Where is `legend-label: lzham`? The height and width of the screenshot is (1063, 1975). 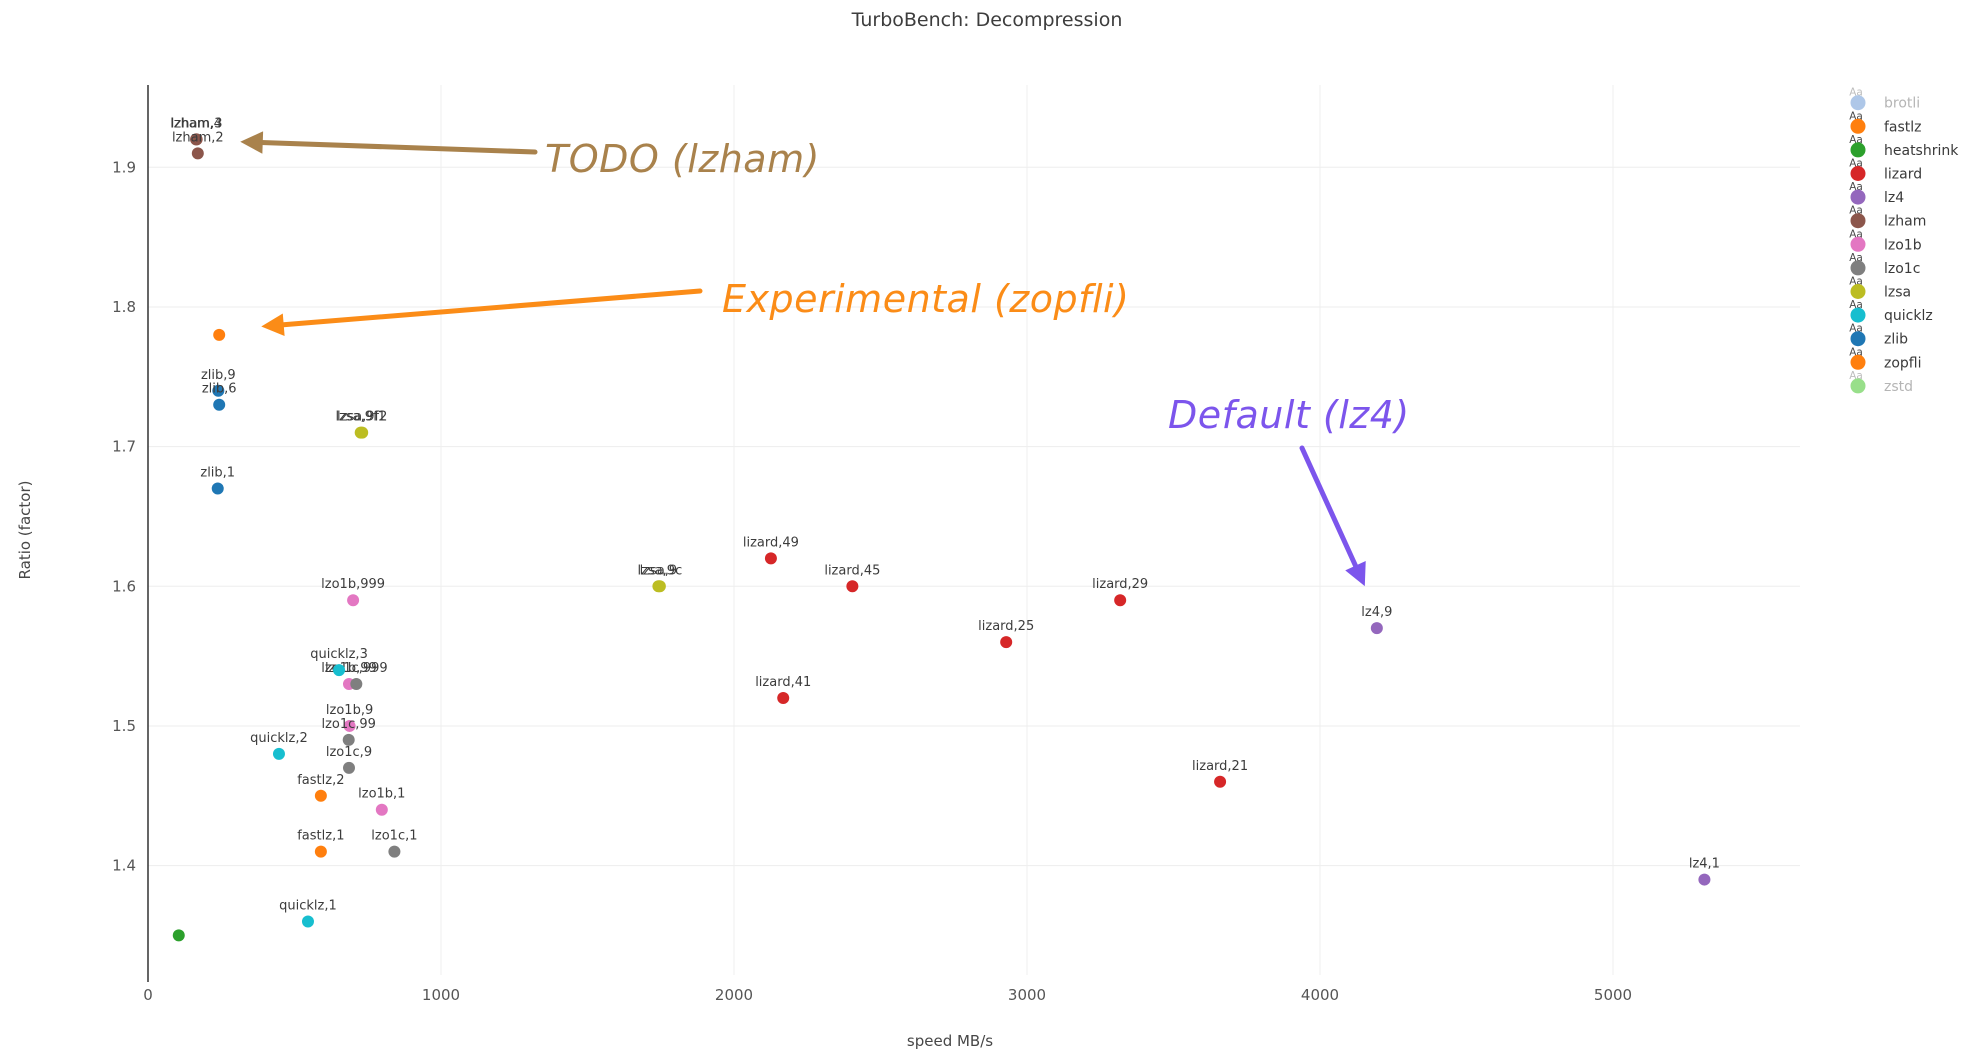 legend-label: lzham is located at coordinates (1905, 222).